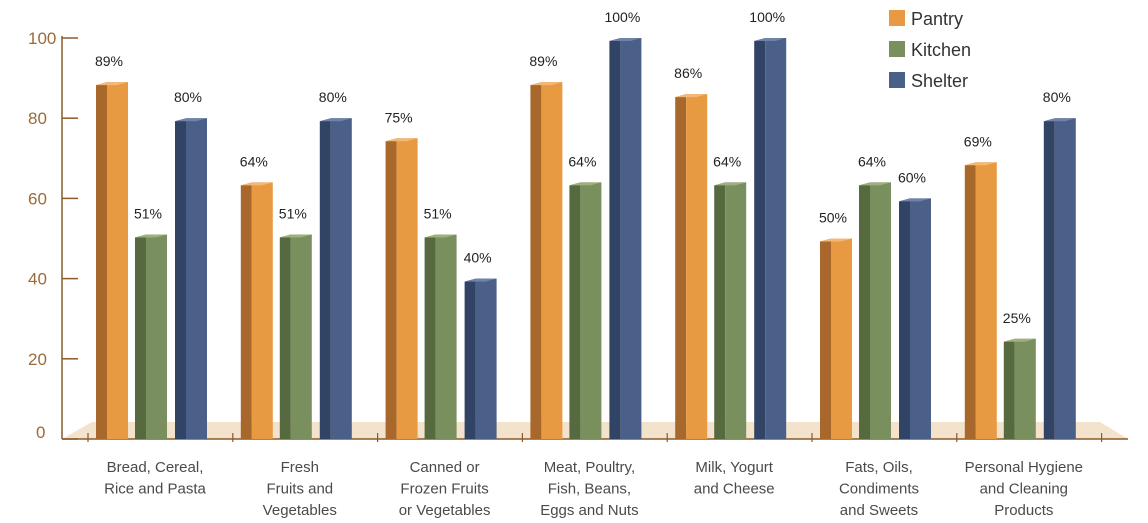 Image resolution: width=1148 pixels, height=523 pixels. I want to click on y-tick-label: 40, so click(37, 279).